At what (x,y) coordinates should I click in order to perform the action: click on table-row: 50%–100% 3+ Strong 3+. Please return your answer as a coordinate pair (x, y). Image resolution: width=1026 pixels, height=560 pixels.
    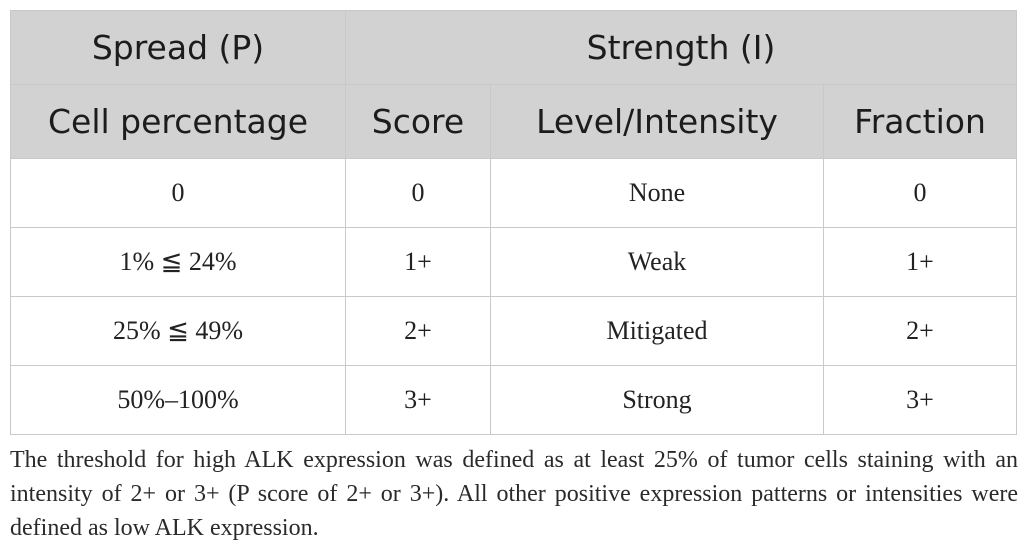
    Looking at the image, I should click on (514, 400).